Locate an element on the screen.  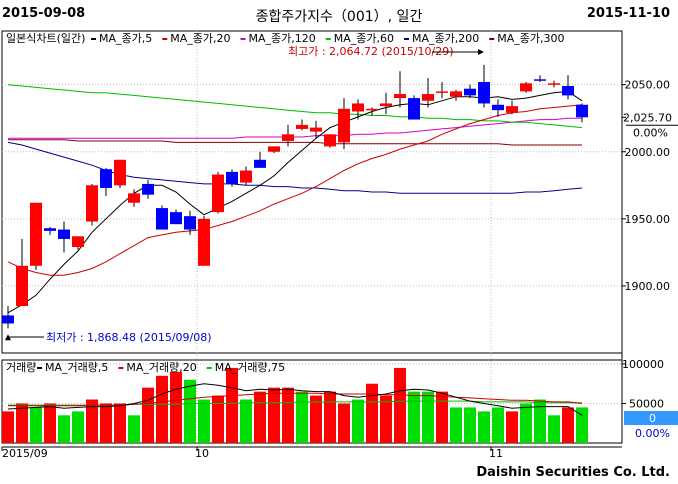
price-change-pct: 0.00% is located at coordinates (650, 132).